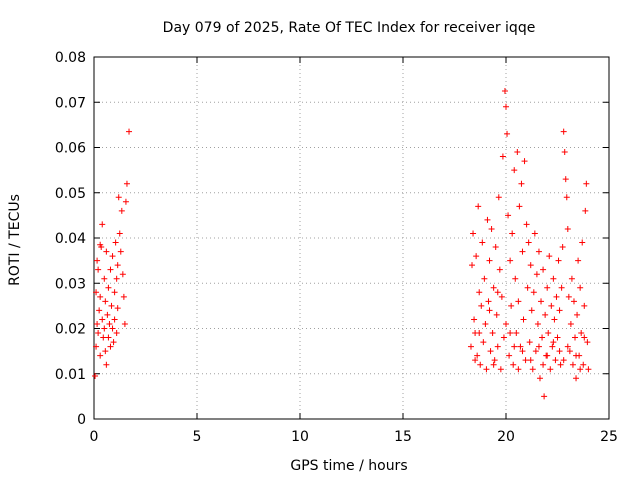  What do you see at coordinates (403, 437) in the screenshot?
I see `x-tick-label: 15` at bounding box center [403, 437].